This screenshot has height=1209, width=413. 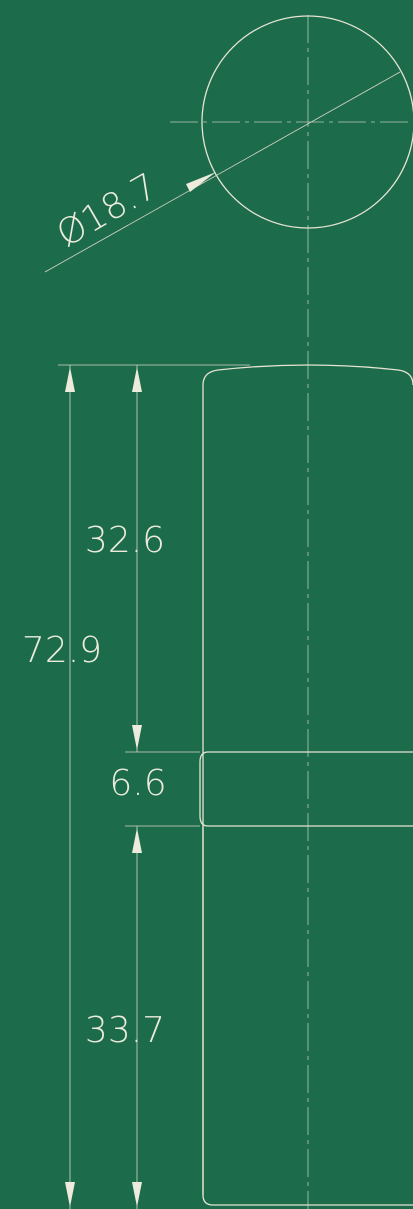 I want to click on upper-length-label: 32.6, so click(x=125, y=540).